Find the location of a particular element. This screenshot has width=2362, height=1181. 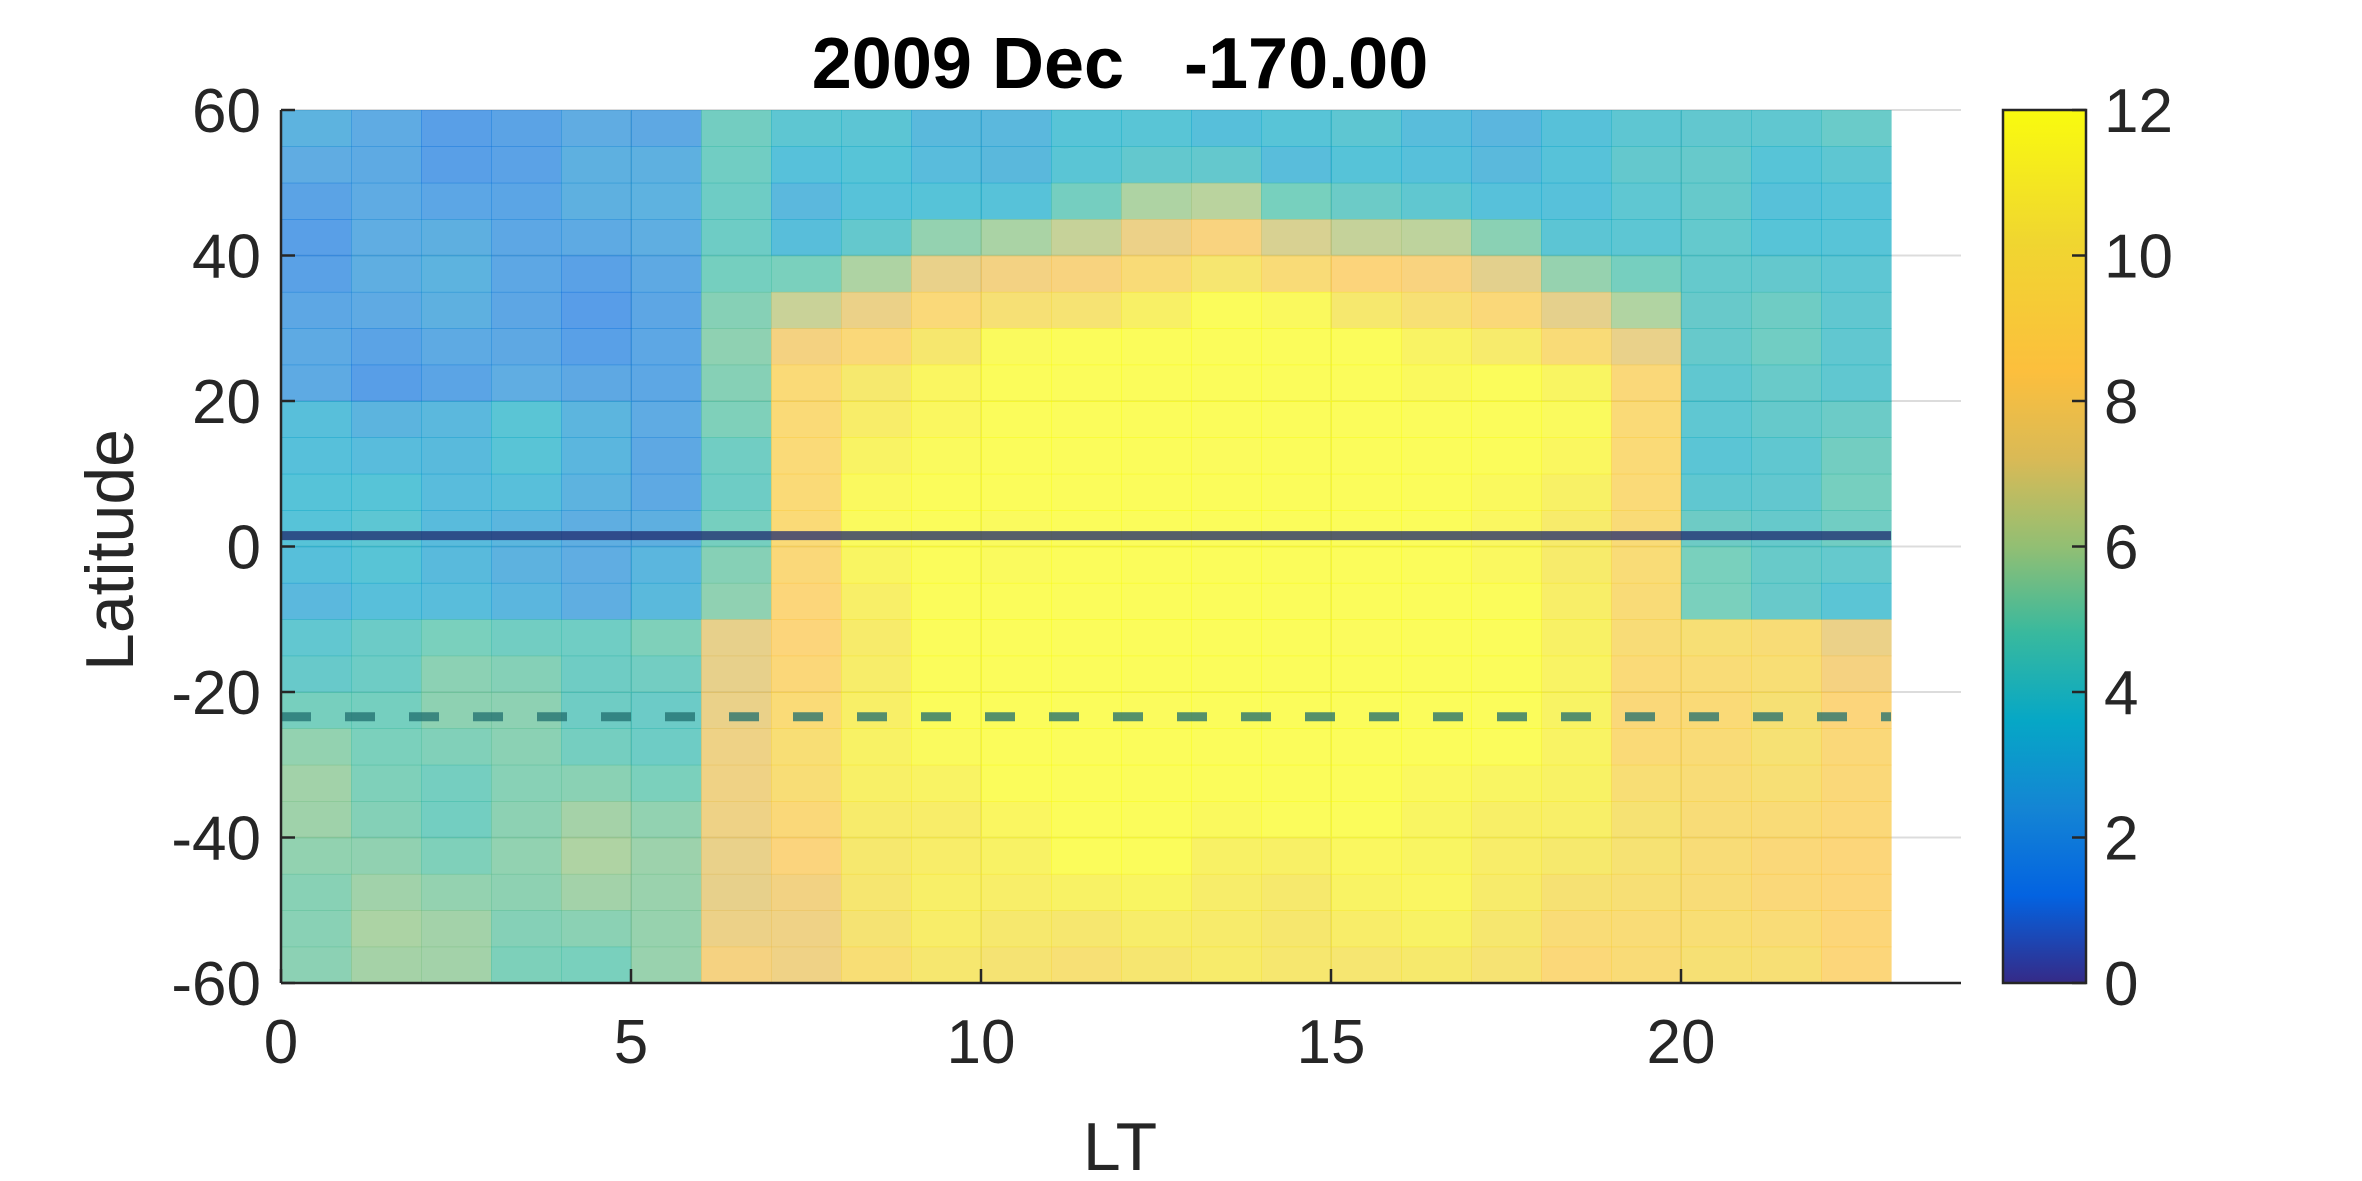

y-tick-label: 0 is located at coordinates (244, 548).